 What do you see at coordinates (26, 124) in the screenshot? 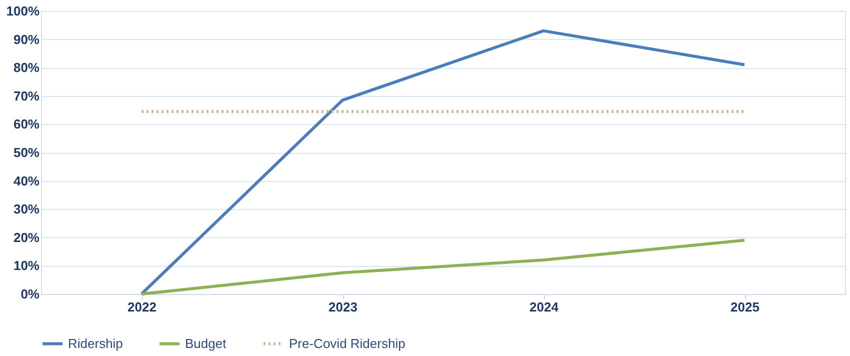
I see `y-tick-label: 60%` at bounding box center [26, 124].